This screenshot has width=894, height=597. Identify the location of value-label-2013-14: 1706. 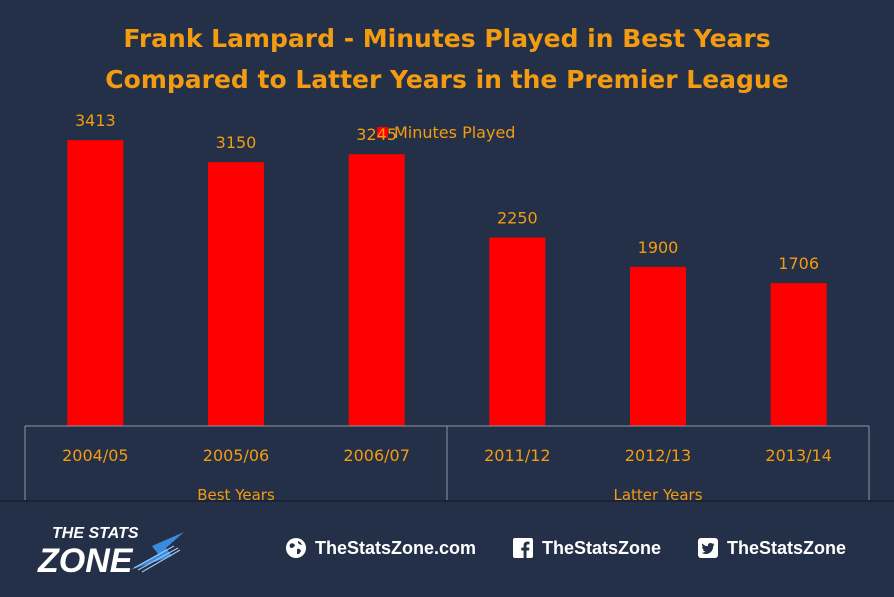
(798, 263).